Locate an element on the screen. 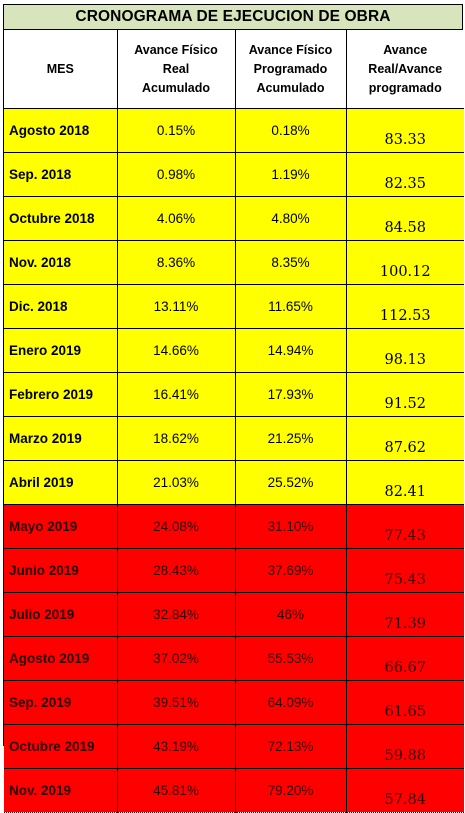 The image size is (465, 813). cell-mes: Nov. 2018 is located at coordinates (61, 262).